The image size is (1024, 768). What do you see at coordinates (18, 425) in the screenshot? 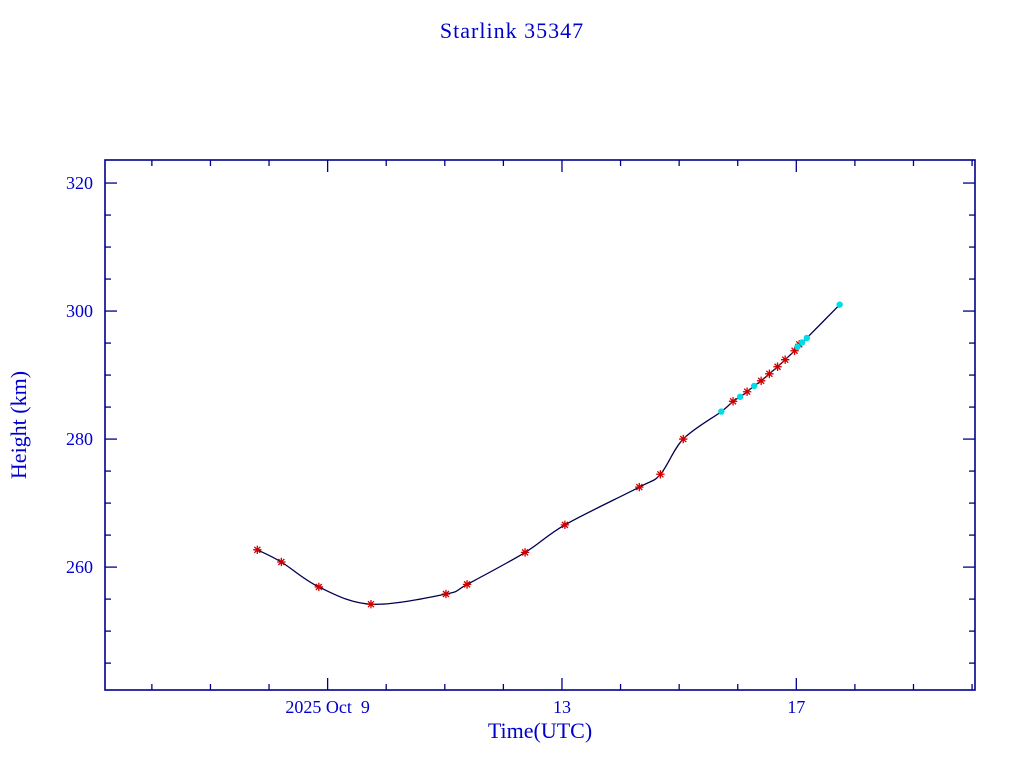
I see `y-axis-title: Height (km)` at bounding box center [18, 425].